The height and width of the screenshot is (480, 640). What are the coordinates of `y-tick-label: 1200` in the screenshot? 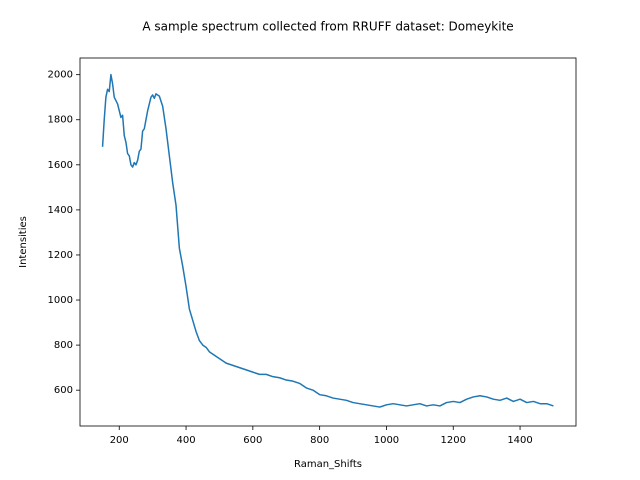 It's located at (60, 255).